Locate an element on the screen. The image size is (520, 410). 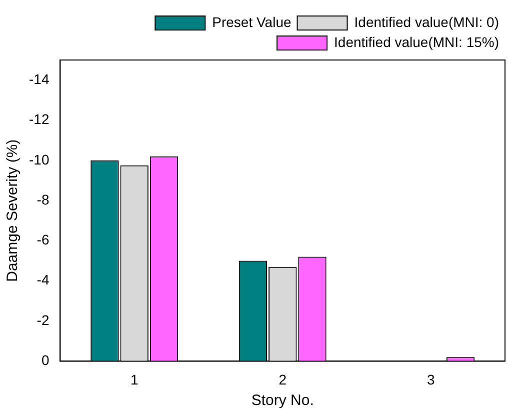
y-tick-label: 0 is located at coordinates (45, 360).